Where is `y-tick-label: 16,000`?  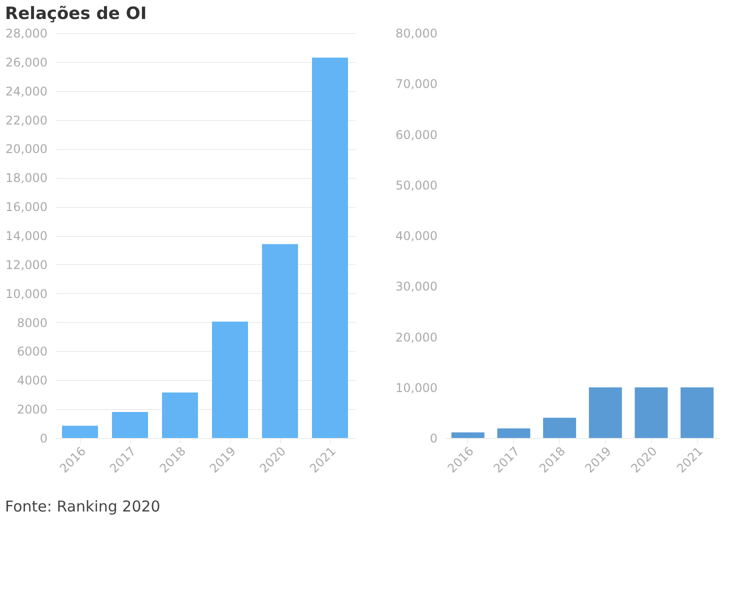 y-tick-label: 16,000 is located at coordinates (27, 207).